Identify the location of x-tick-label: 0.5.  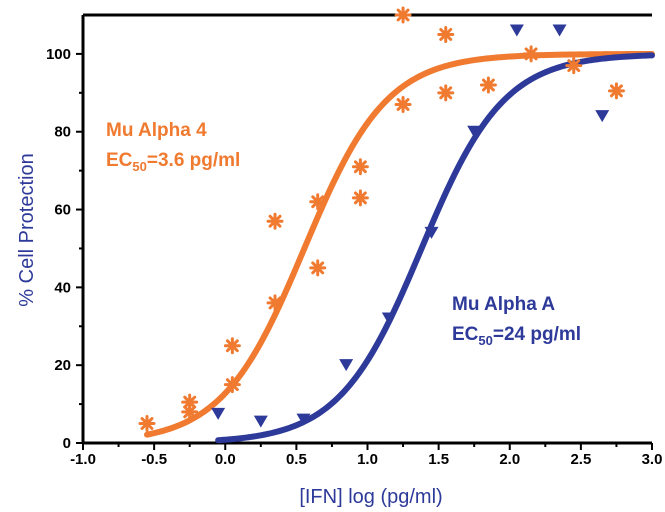
(296, 459).